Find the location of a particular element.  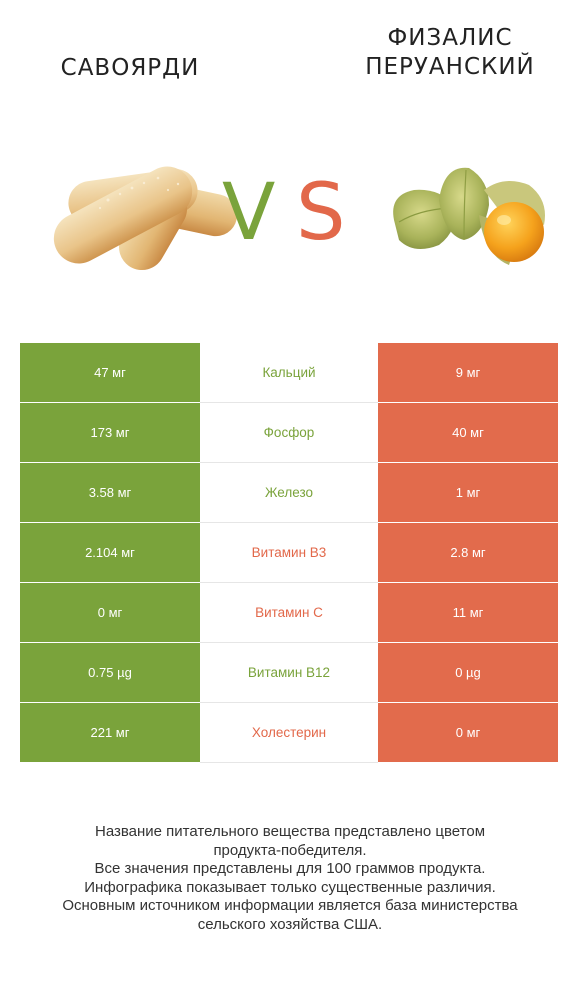

nutrient-label: Железо is located at coordinates (289, 493).